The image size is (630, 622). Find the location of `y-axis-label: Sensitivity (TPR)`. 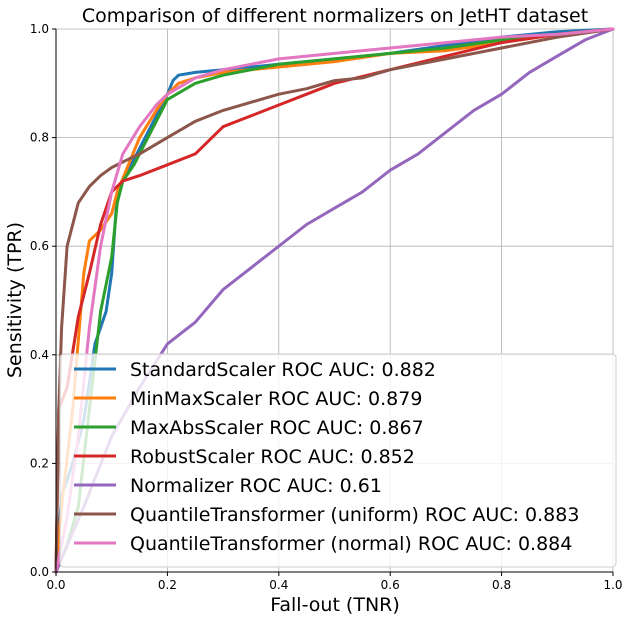

y-axis-label: Sensitivity (TPR) is located at coordinates (15, 300).